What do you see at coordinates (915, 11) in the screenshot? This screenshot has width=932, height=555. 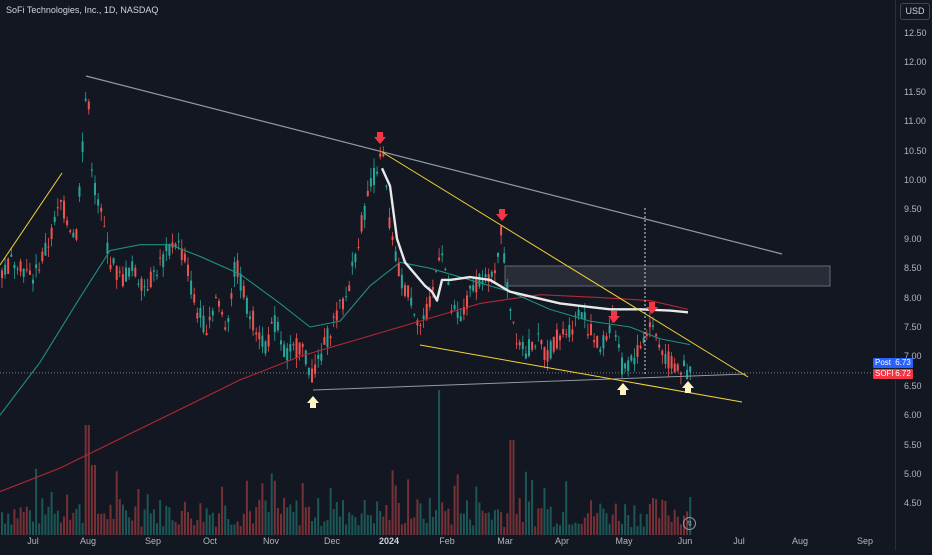 I see `currency-button: USD` at bounding box center [915, 11].